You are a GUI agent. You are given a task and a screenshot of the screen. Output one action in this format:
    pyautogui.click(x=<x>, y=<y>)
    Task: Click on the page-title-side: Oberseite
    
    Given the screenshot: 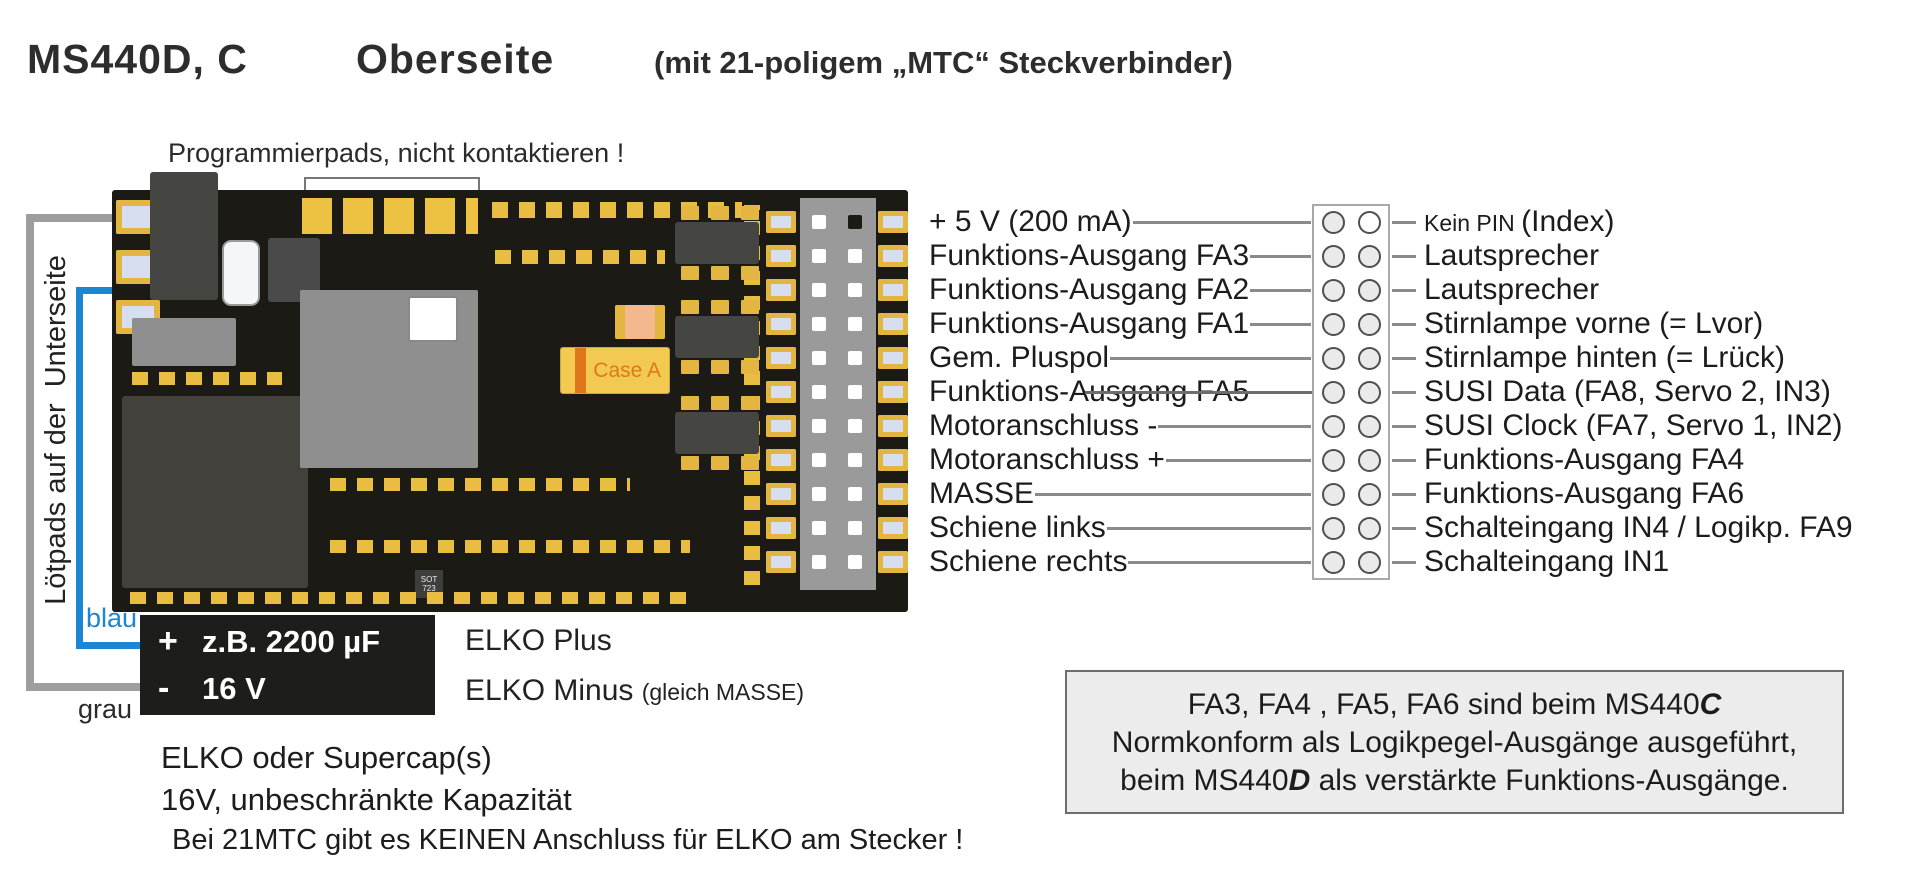 What is the action you would take?
    pyautogui.click(x=455, y=59)
    